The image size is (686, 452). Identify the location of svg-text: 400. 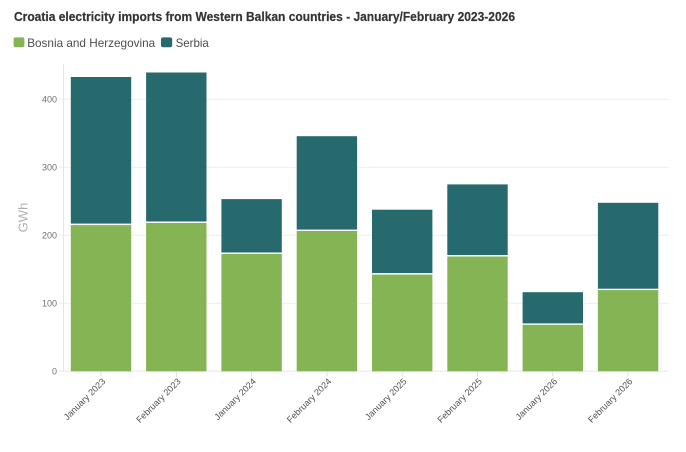
(49, 99).